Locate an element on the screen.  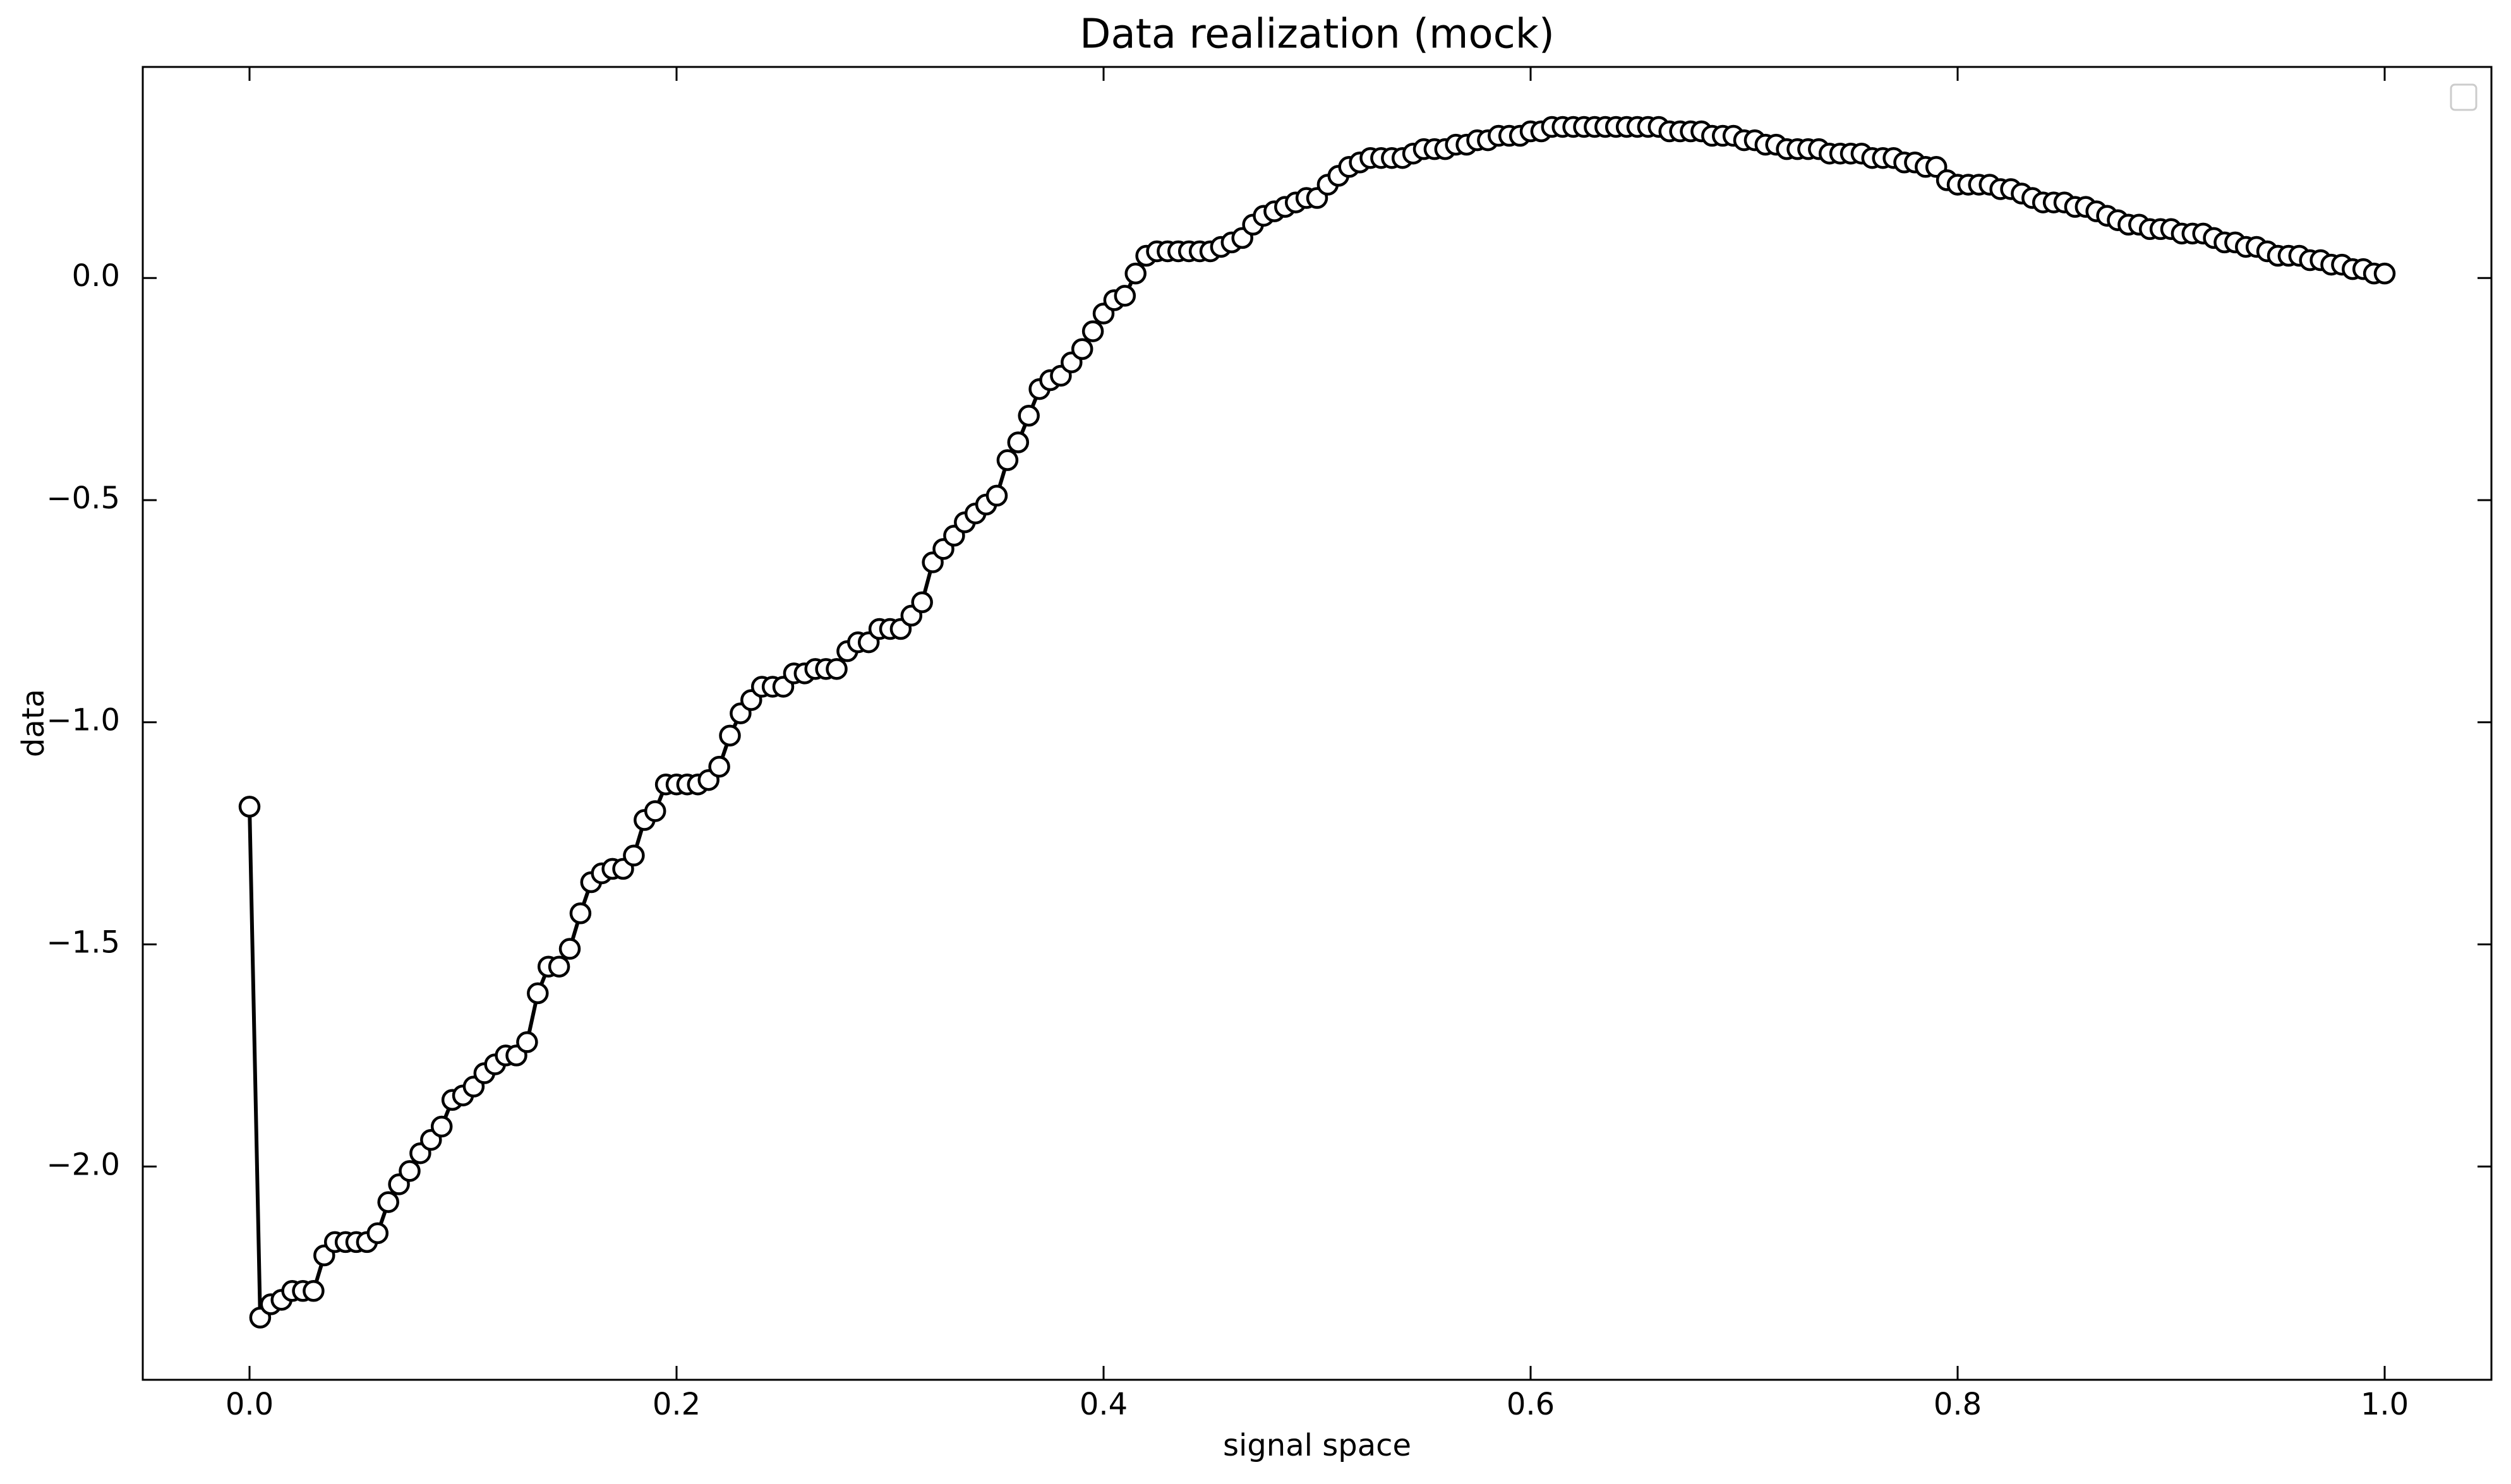
y-tick-label: −2.0 is located at coordinates (83, 1164).